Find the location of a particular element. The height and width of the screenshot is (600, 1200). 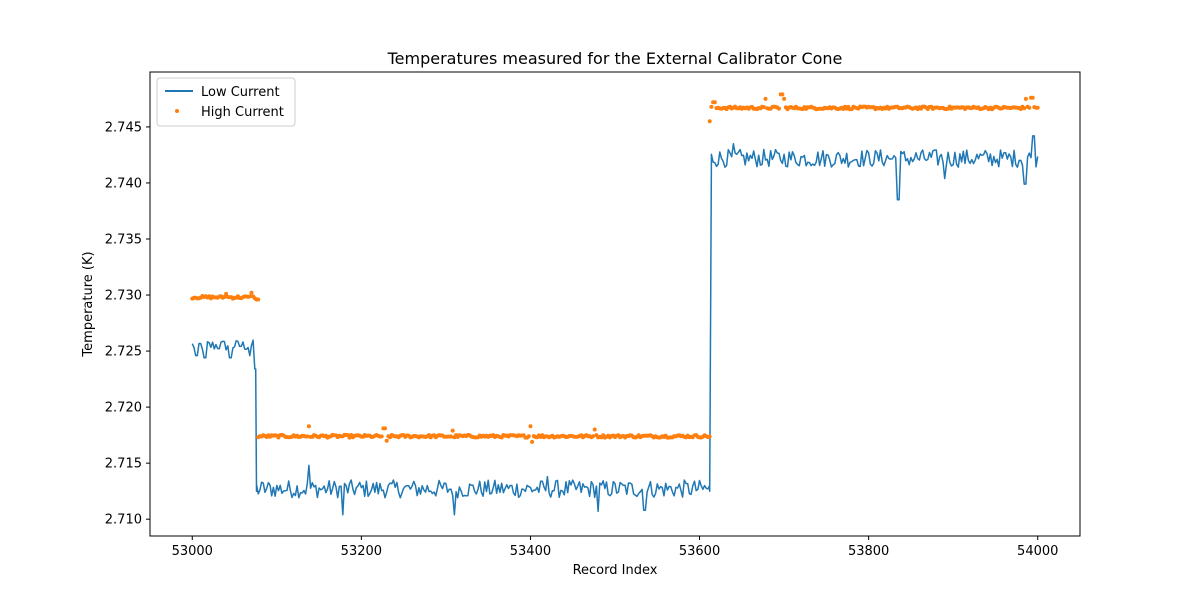

y-tick-label: 2.745 is located at coordinates (123, 127).